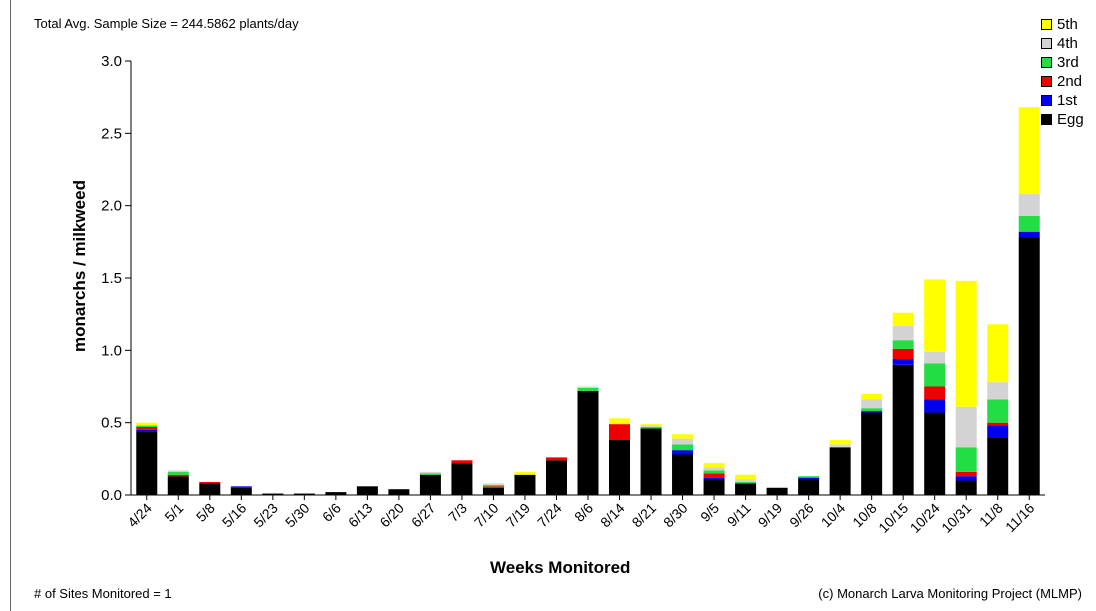  I want to click on x-tick-label: 10/31, so click(956, 518).